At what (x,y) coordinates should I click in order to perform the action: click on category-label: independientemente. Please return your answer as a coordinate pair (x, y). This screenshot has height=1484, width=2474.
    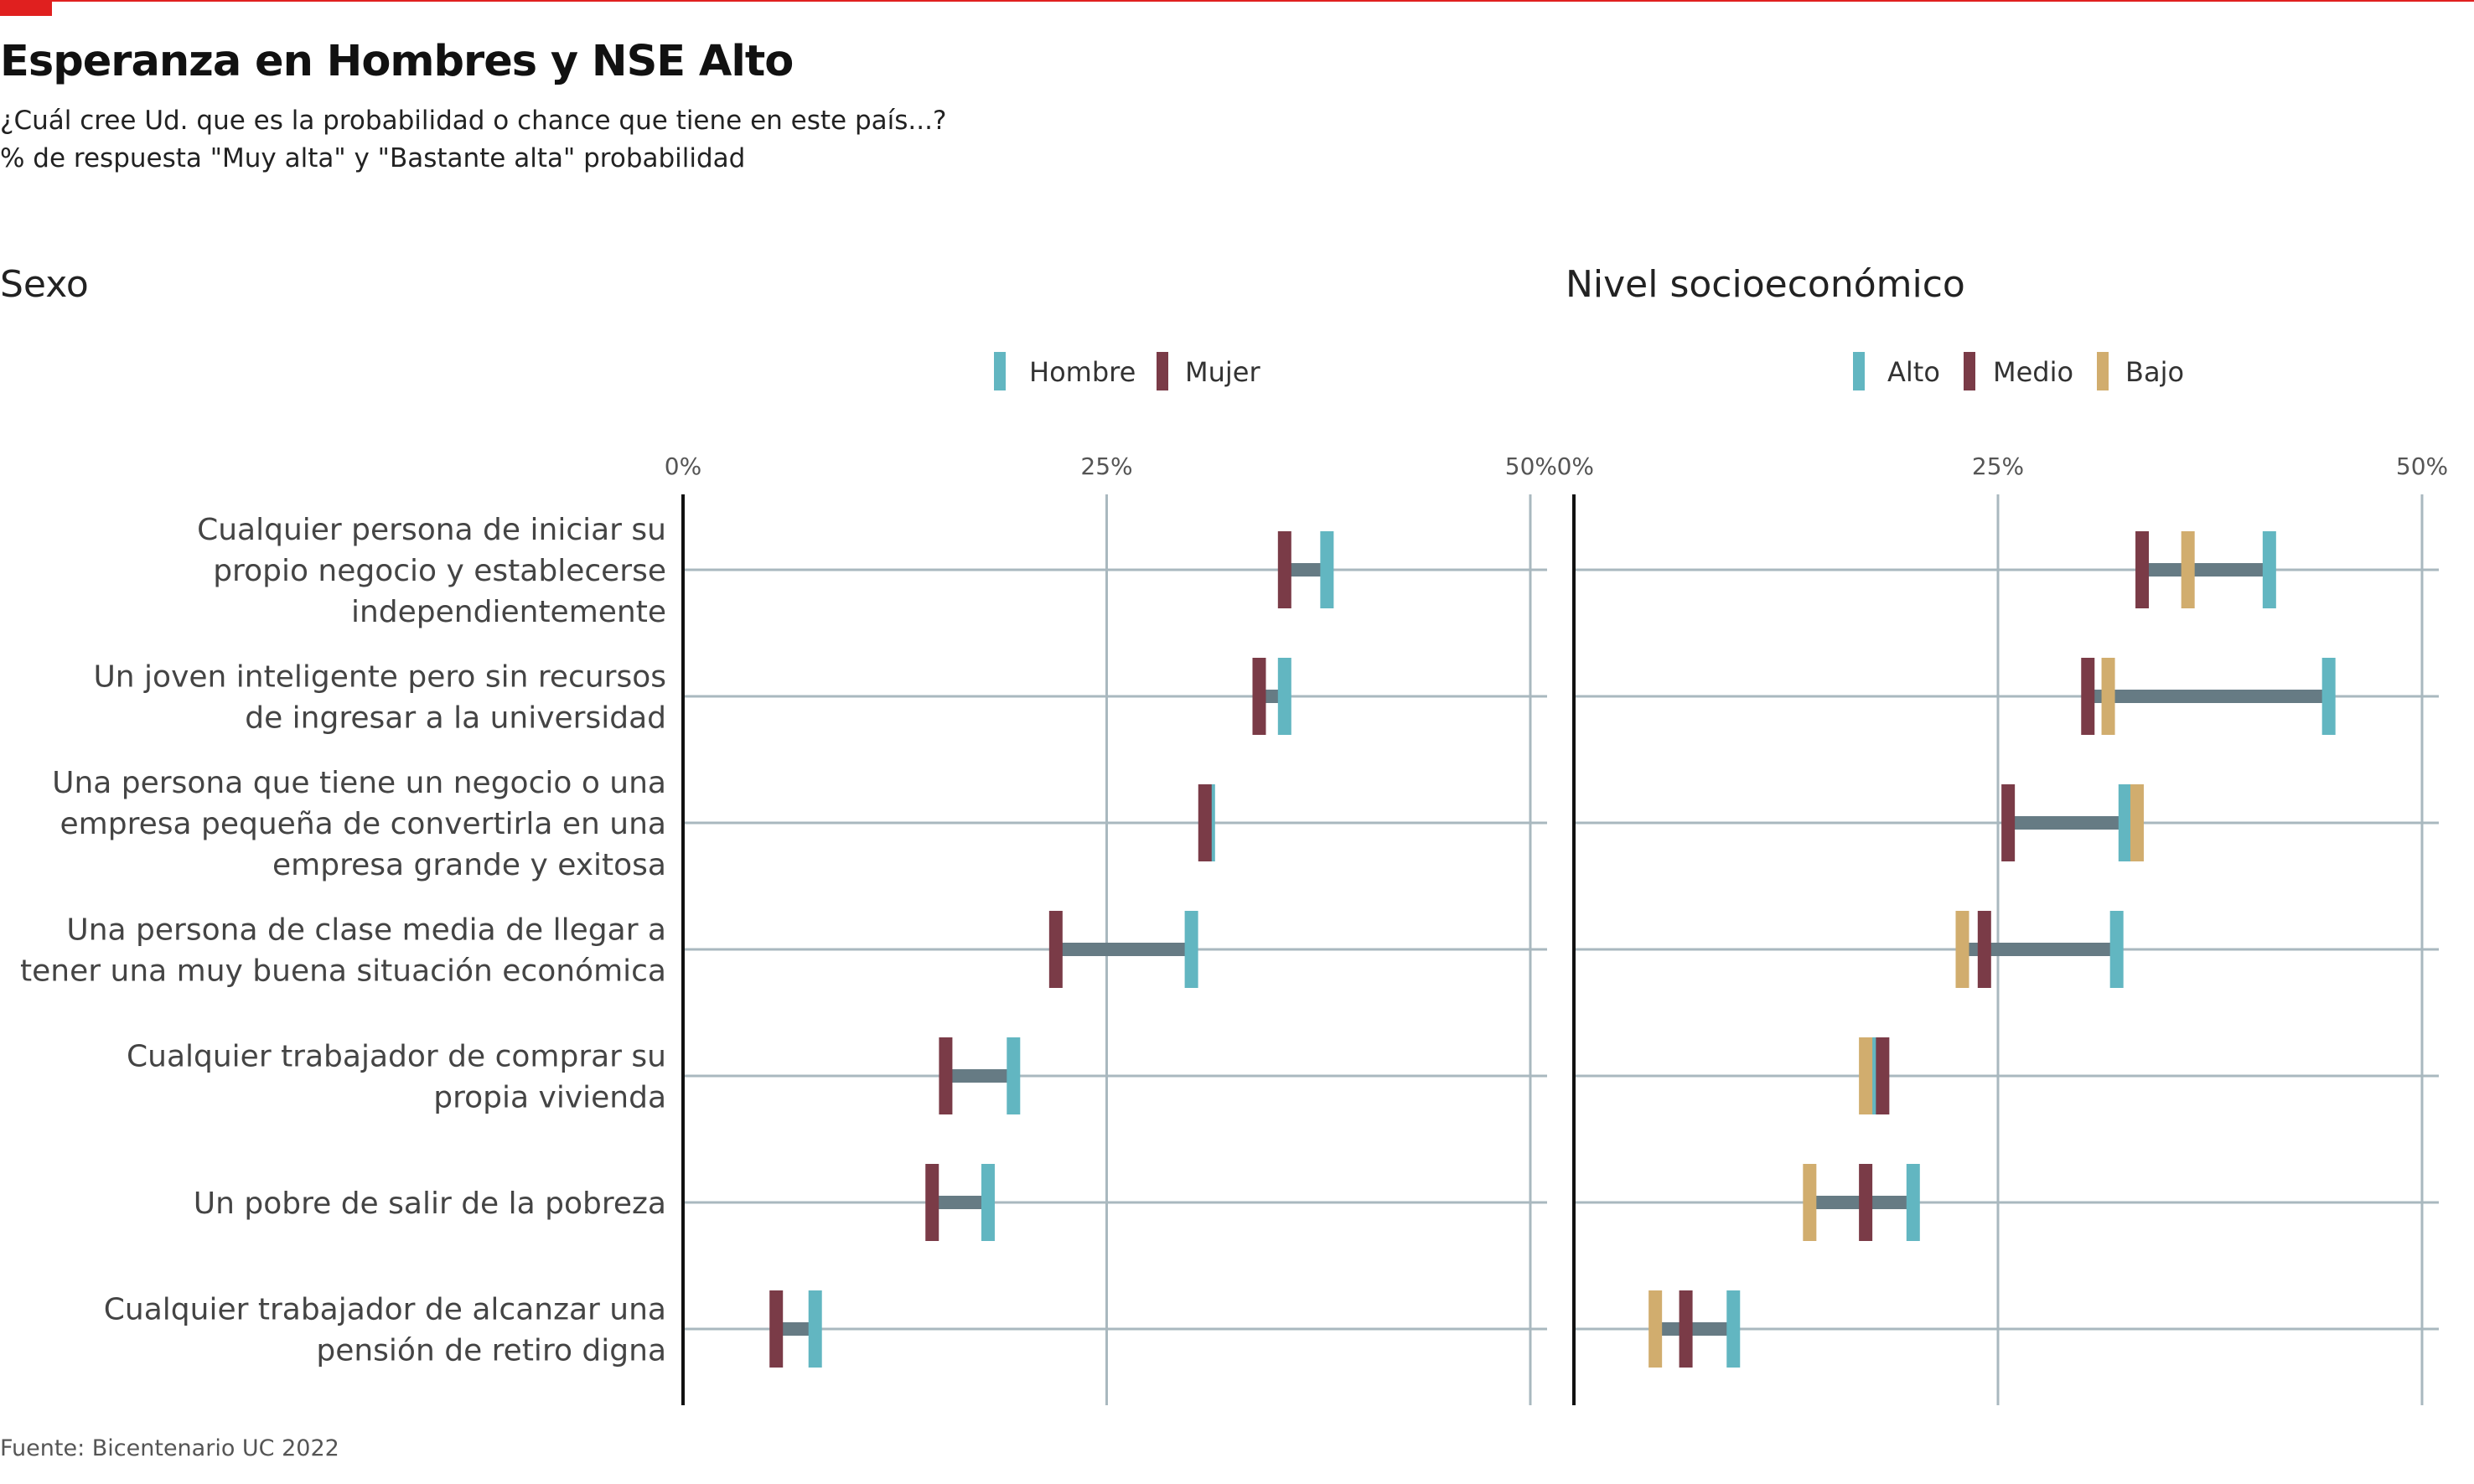
    Looking at the image, I should click on (508, 612).